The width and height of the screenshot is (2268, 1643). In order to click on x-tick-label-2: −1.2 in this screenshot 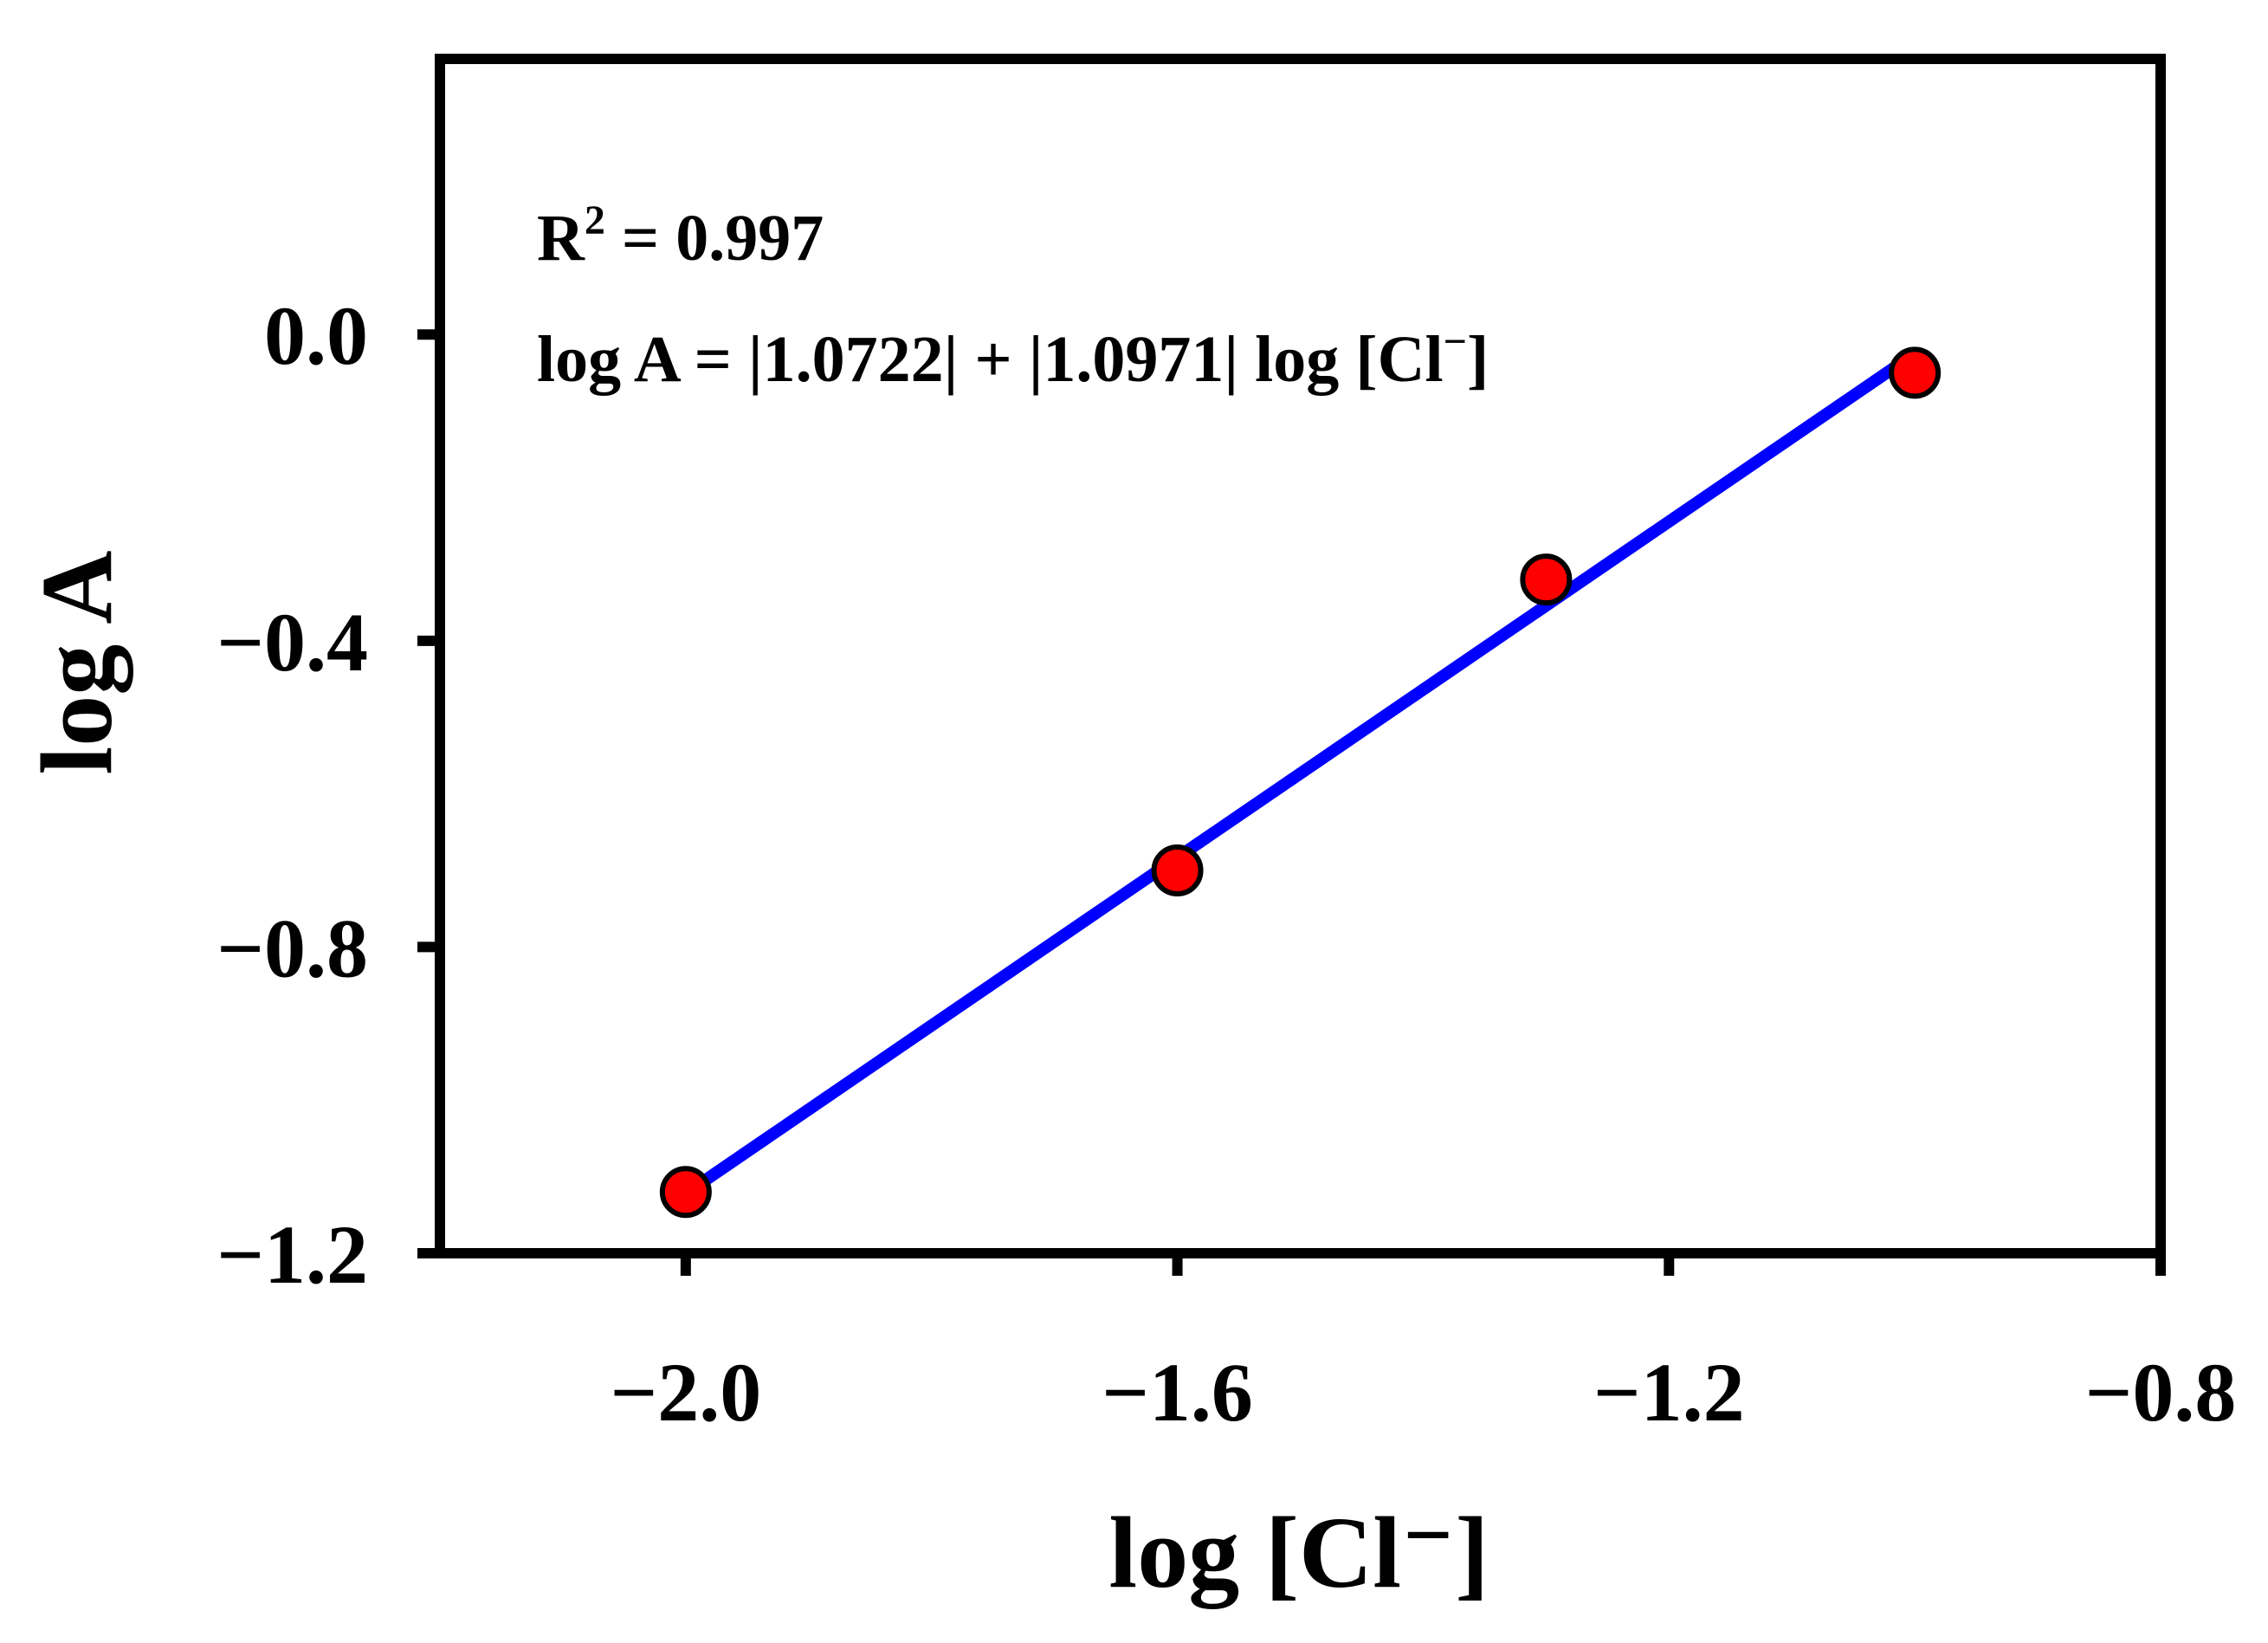, I will do `click(1669, 1392)`.